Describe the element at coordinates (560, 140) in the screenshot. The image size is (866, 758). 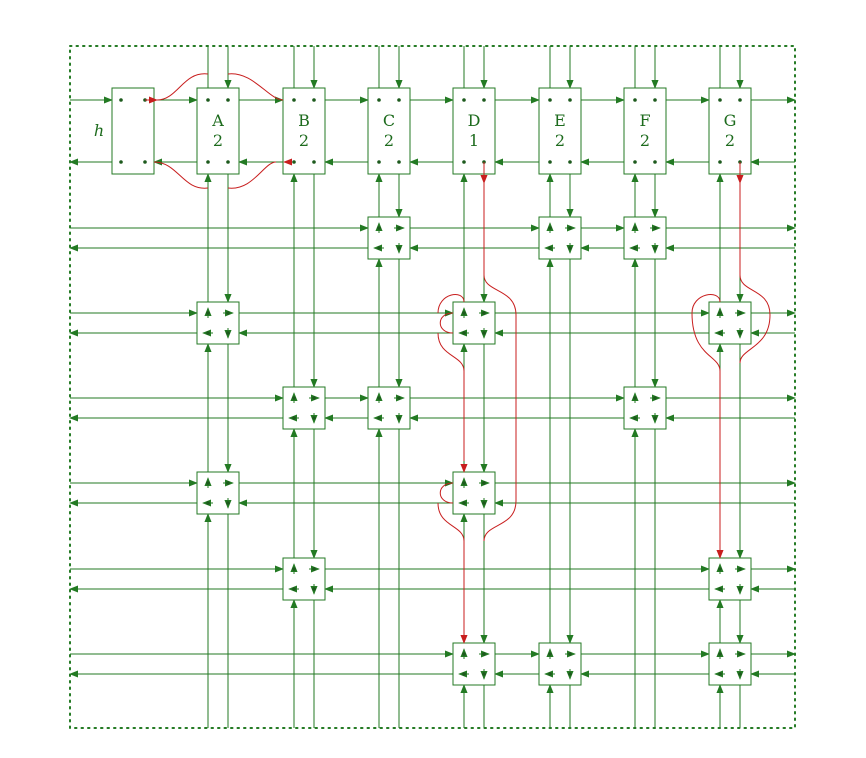
I see `column-number-e: 2` at that location.